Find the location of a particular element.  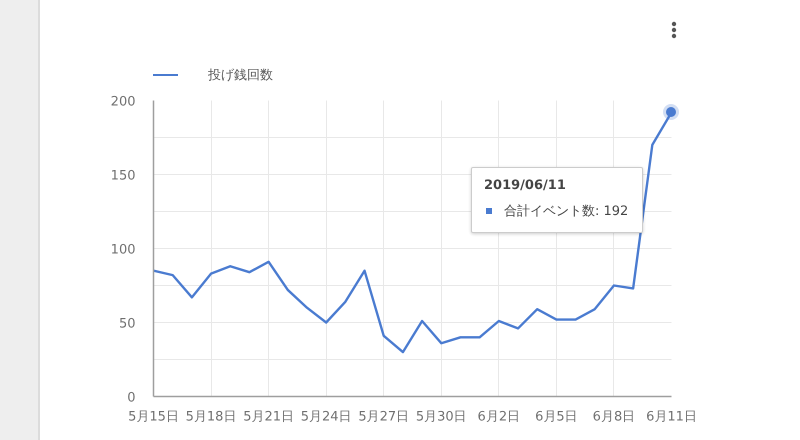

annotation: 2019/06/11 is located at coordinates (525, 186).